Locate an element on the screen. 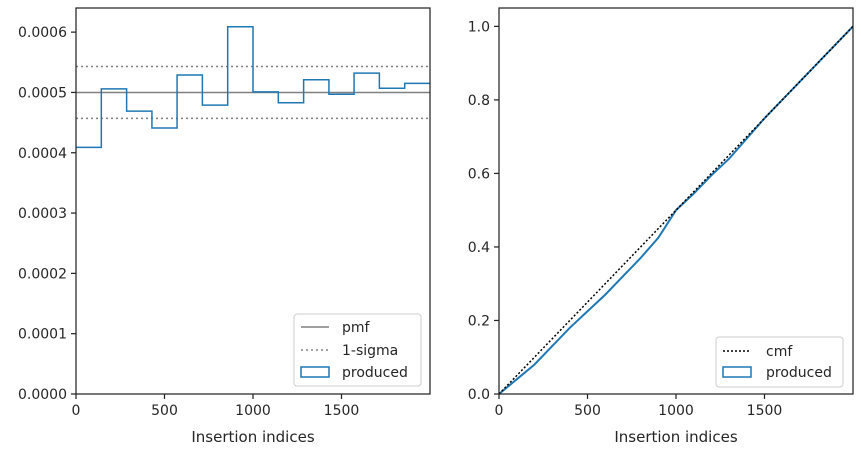 This screenshot has height=457, width=861. y-tick-label: 1.0 is located at coordinates (479, 27).